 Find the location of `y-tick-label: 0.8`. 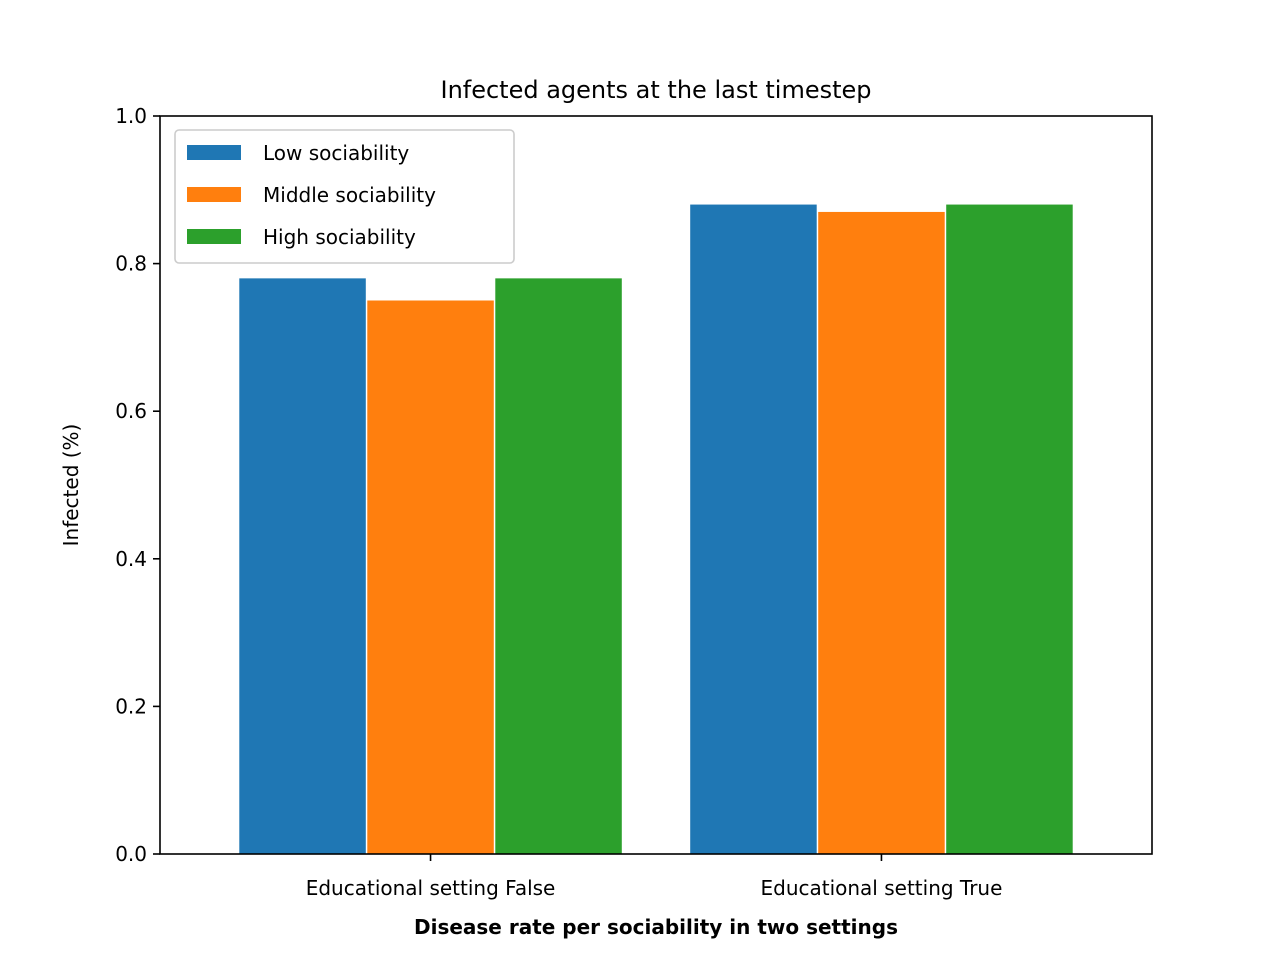

y-tick-label: 0.8 is located at coordinates (131, 264).